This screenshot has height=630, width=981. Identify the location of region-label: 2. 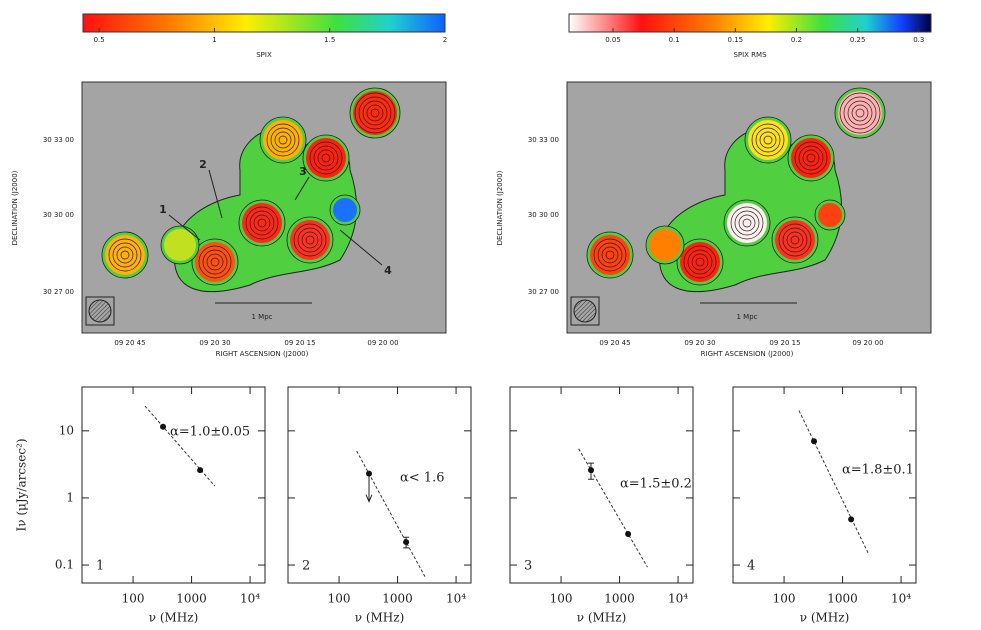
(203, 164).